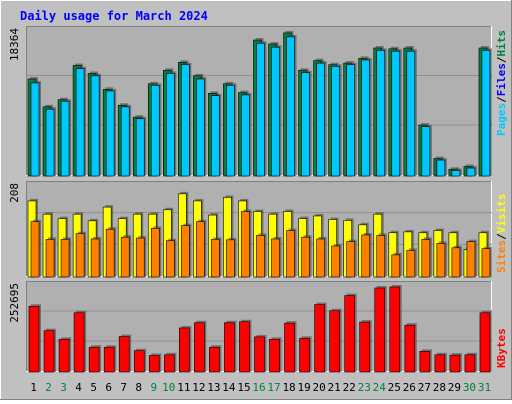  What do you see at coordinates (229, 387) in the screenshot?
I see `x-label-day-14: 14` at bounding box center [229, 387].